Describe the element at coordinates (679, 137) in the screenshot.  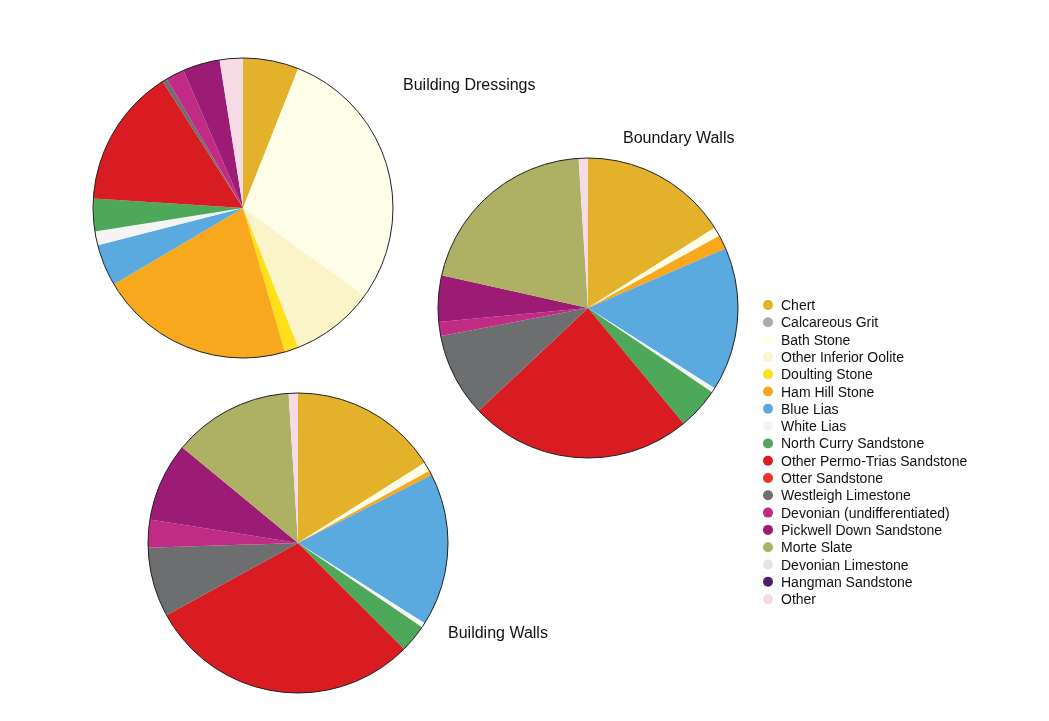
I see `chart-title: Boundary Walls` at that location.